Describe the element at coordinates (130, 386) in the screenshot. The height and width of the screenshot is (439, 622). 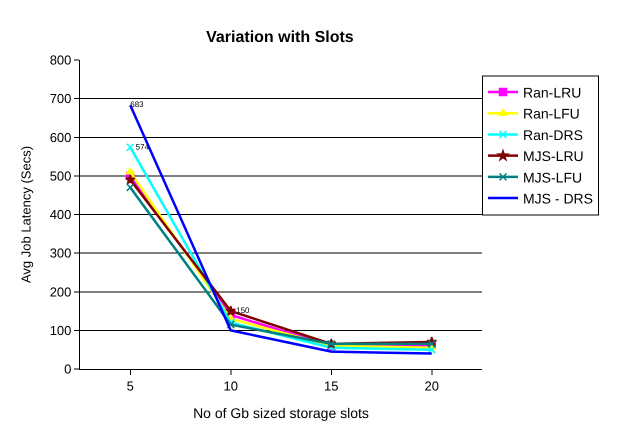
I see `x-tick-label: 5` at that location.